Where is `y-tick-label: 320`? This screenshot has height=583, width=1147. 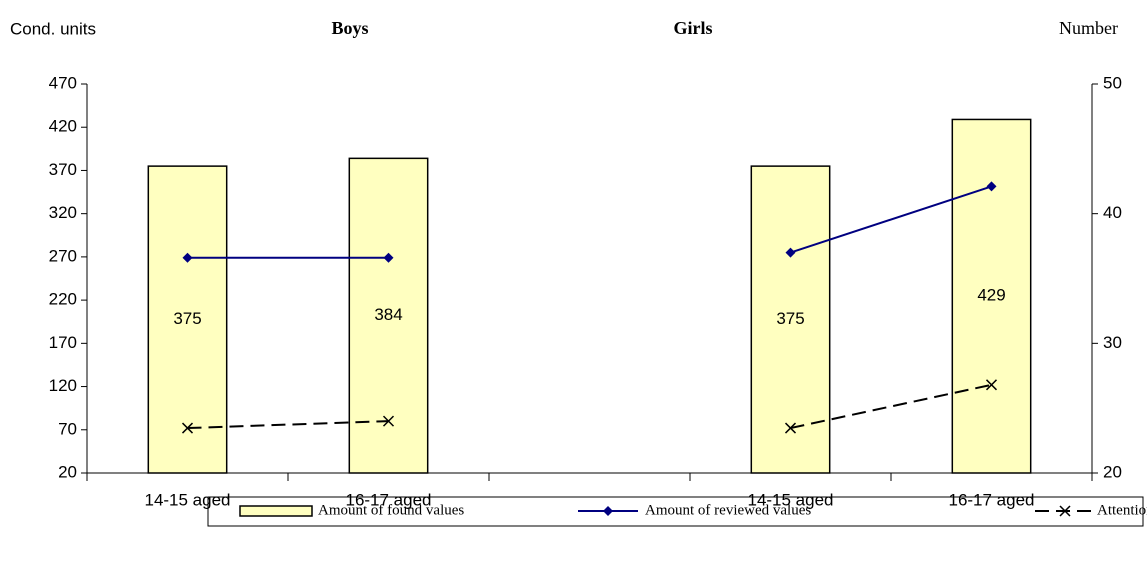 y-tick-label: 320 is located at coordinates (63, 212).